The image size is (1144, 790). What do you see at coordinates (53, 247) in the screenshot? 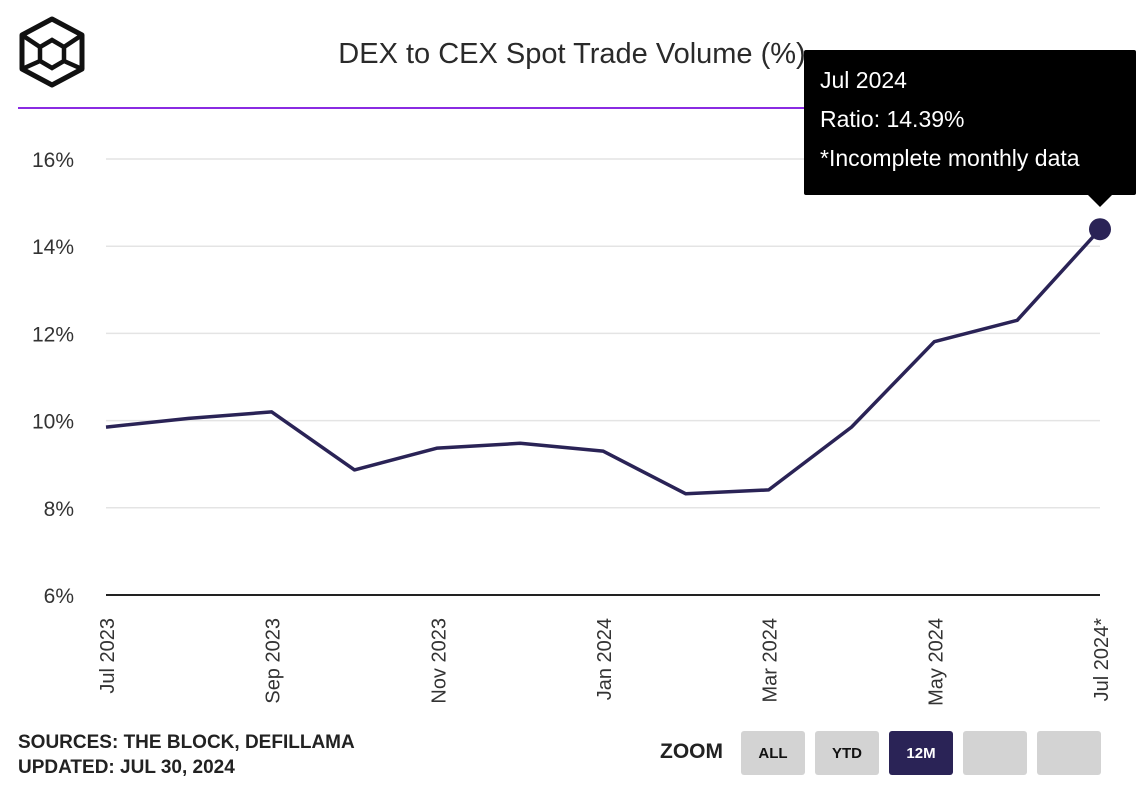
I see `y-tick-label: 14%` at bounding box center [53, 247].